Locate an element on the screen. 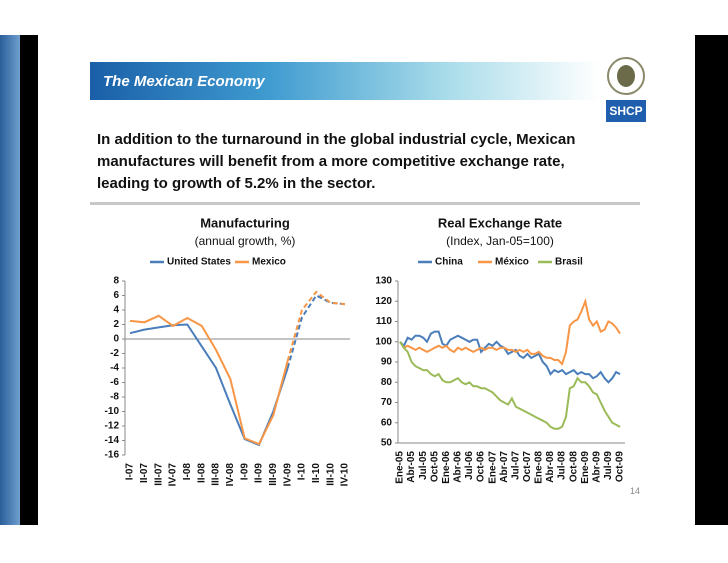 The height and width of the screenshot is (563, 728). x-tick-label: II-10 is located at coordinates (316, 473).